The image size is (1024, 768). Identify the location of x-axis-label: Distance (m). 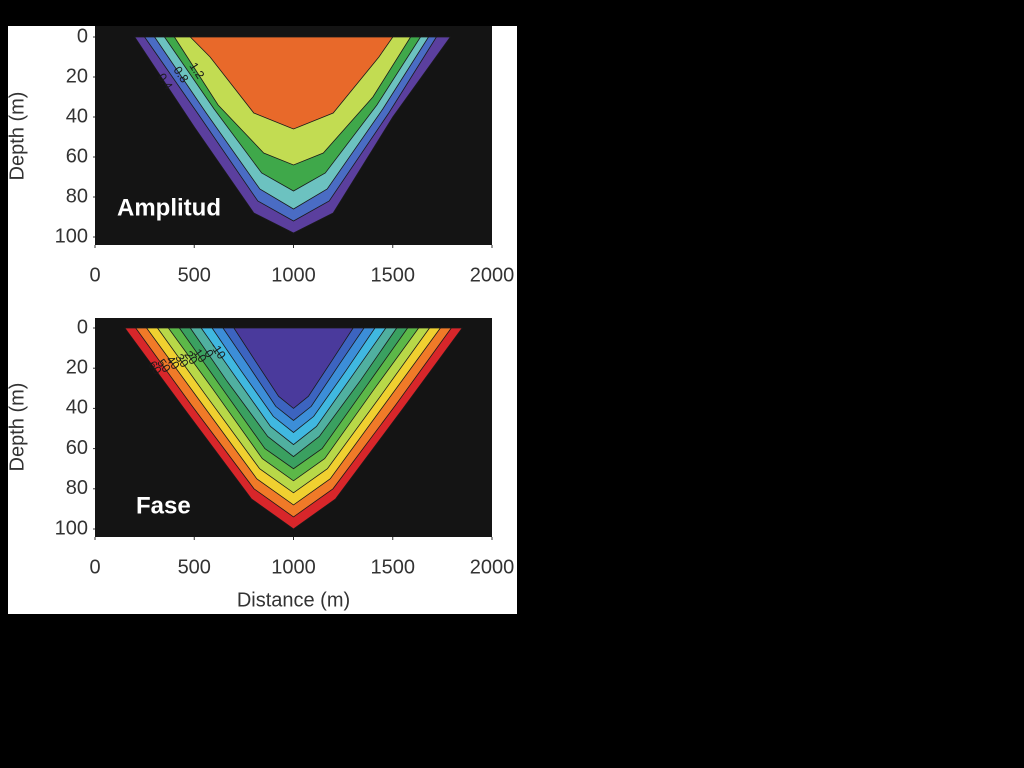
(293, 600).